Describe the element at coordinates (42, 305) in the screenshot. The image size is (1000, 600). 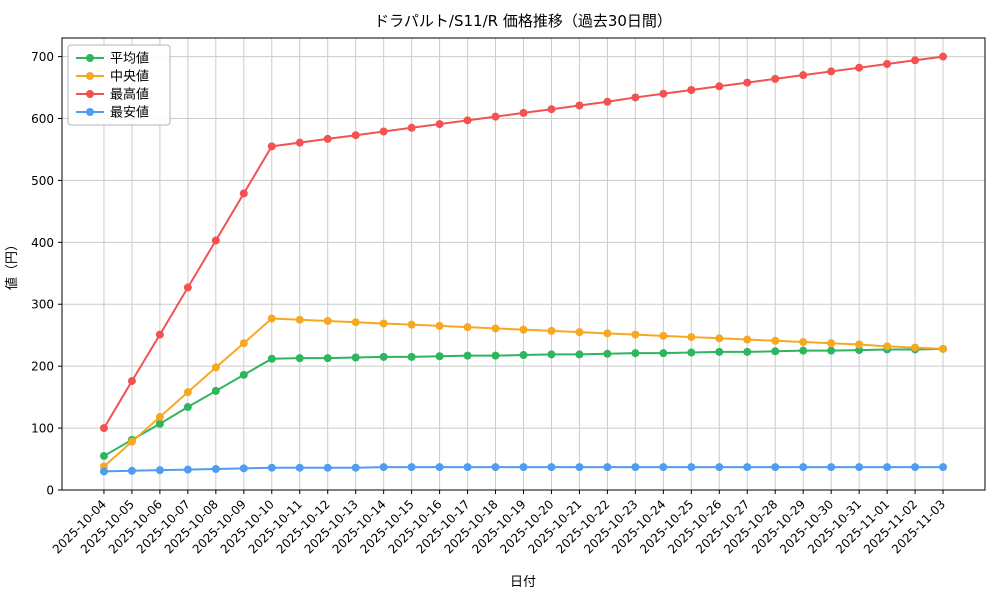
I see `y-tick-label: 300` at that location.